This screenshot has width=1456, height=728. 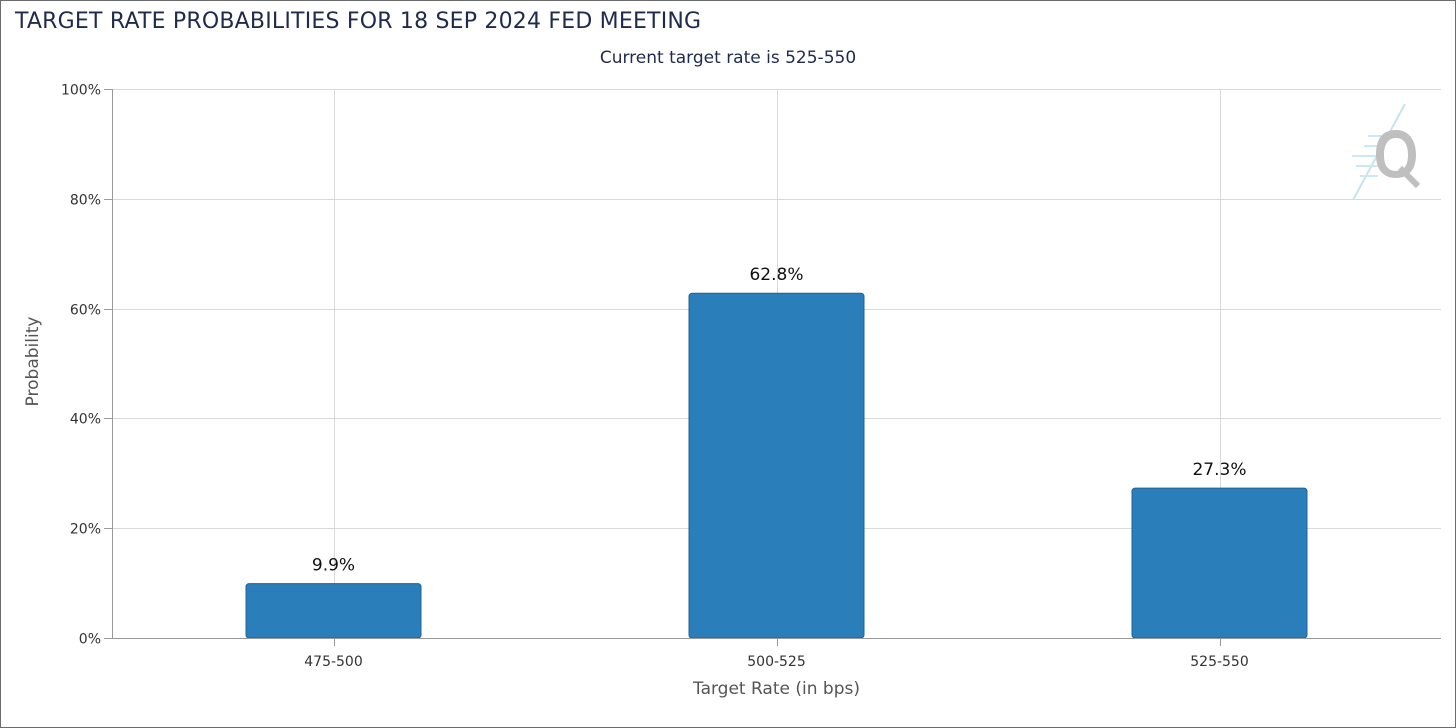 I want to click on data-label: 62.8%, so click(x=776, y=275).